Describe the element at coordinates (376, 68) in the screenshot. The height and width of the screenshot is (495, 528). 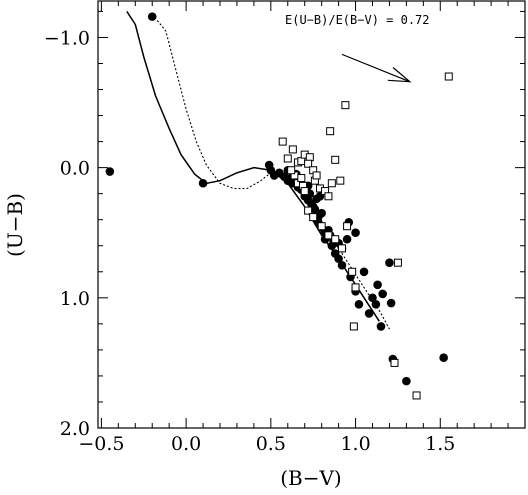
I see `reddening-arrow-line` at that location.